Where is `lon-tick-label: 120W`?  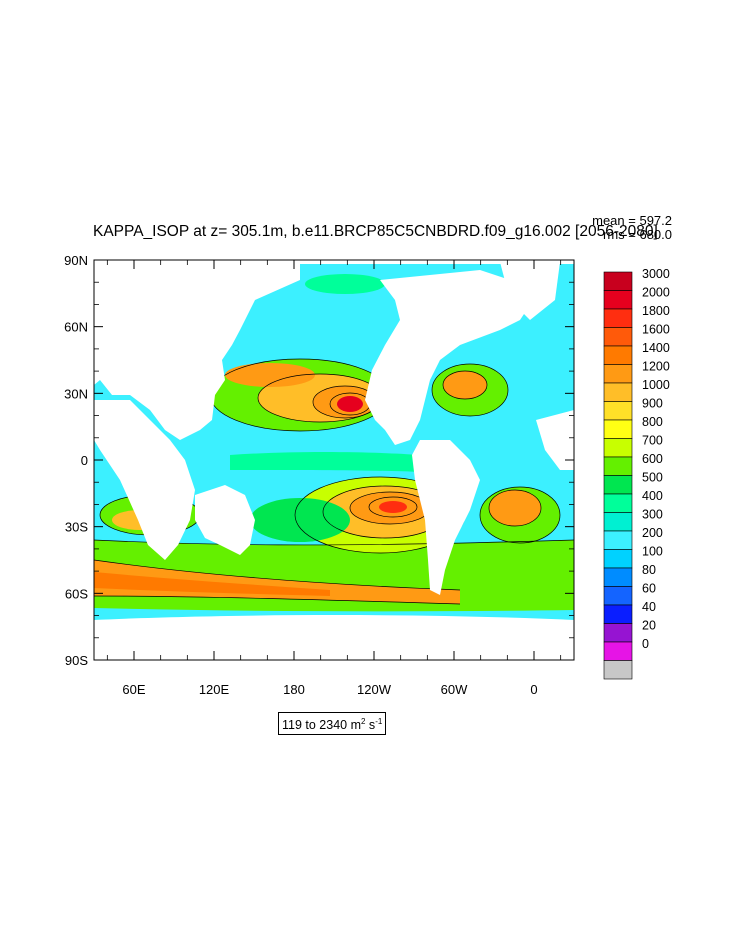 lon-tick-label: 120W is located at coordinates (374, 689).